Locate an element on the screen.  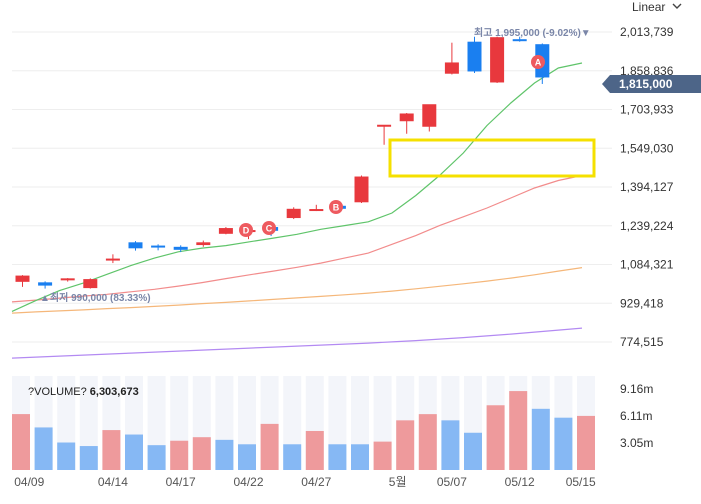
price-tick-label: 1,703,933 is located at coordinates (647, 110).